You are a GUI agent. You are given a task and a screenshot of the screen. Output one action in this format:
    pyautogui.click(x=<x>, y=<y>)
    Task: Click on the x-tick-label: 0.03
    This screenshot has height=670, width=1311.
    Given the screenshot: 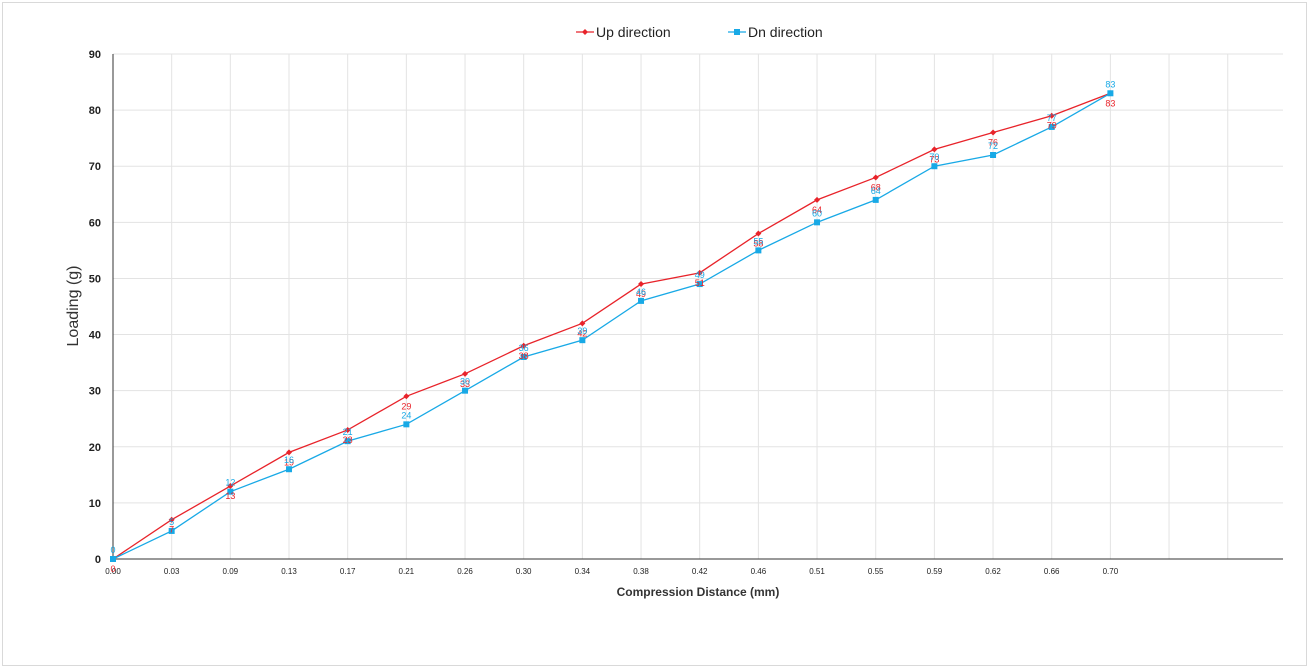 What is the action you would take?
    pyautogui.click(x=172, y=571)
    